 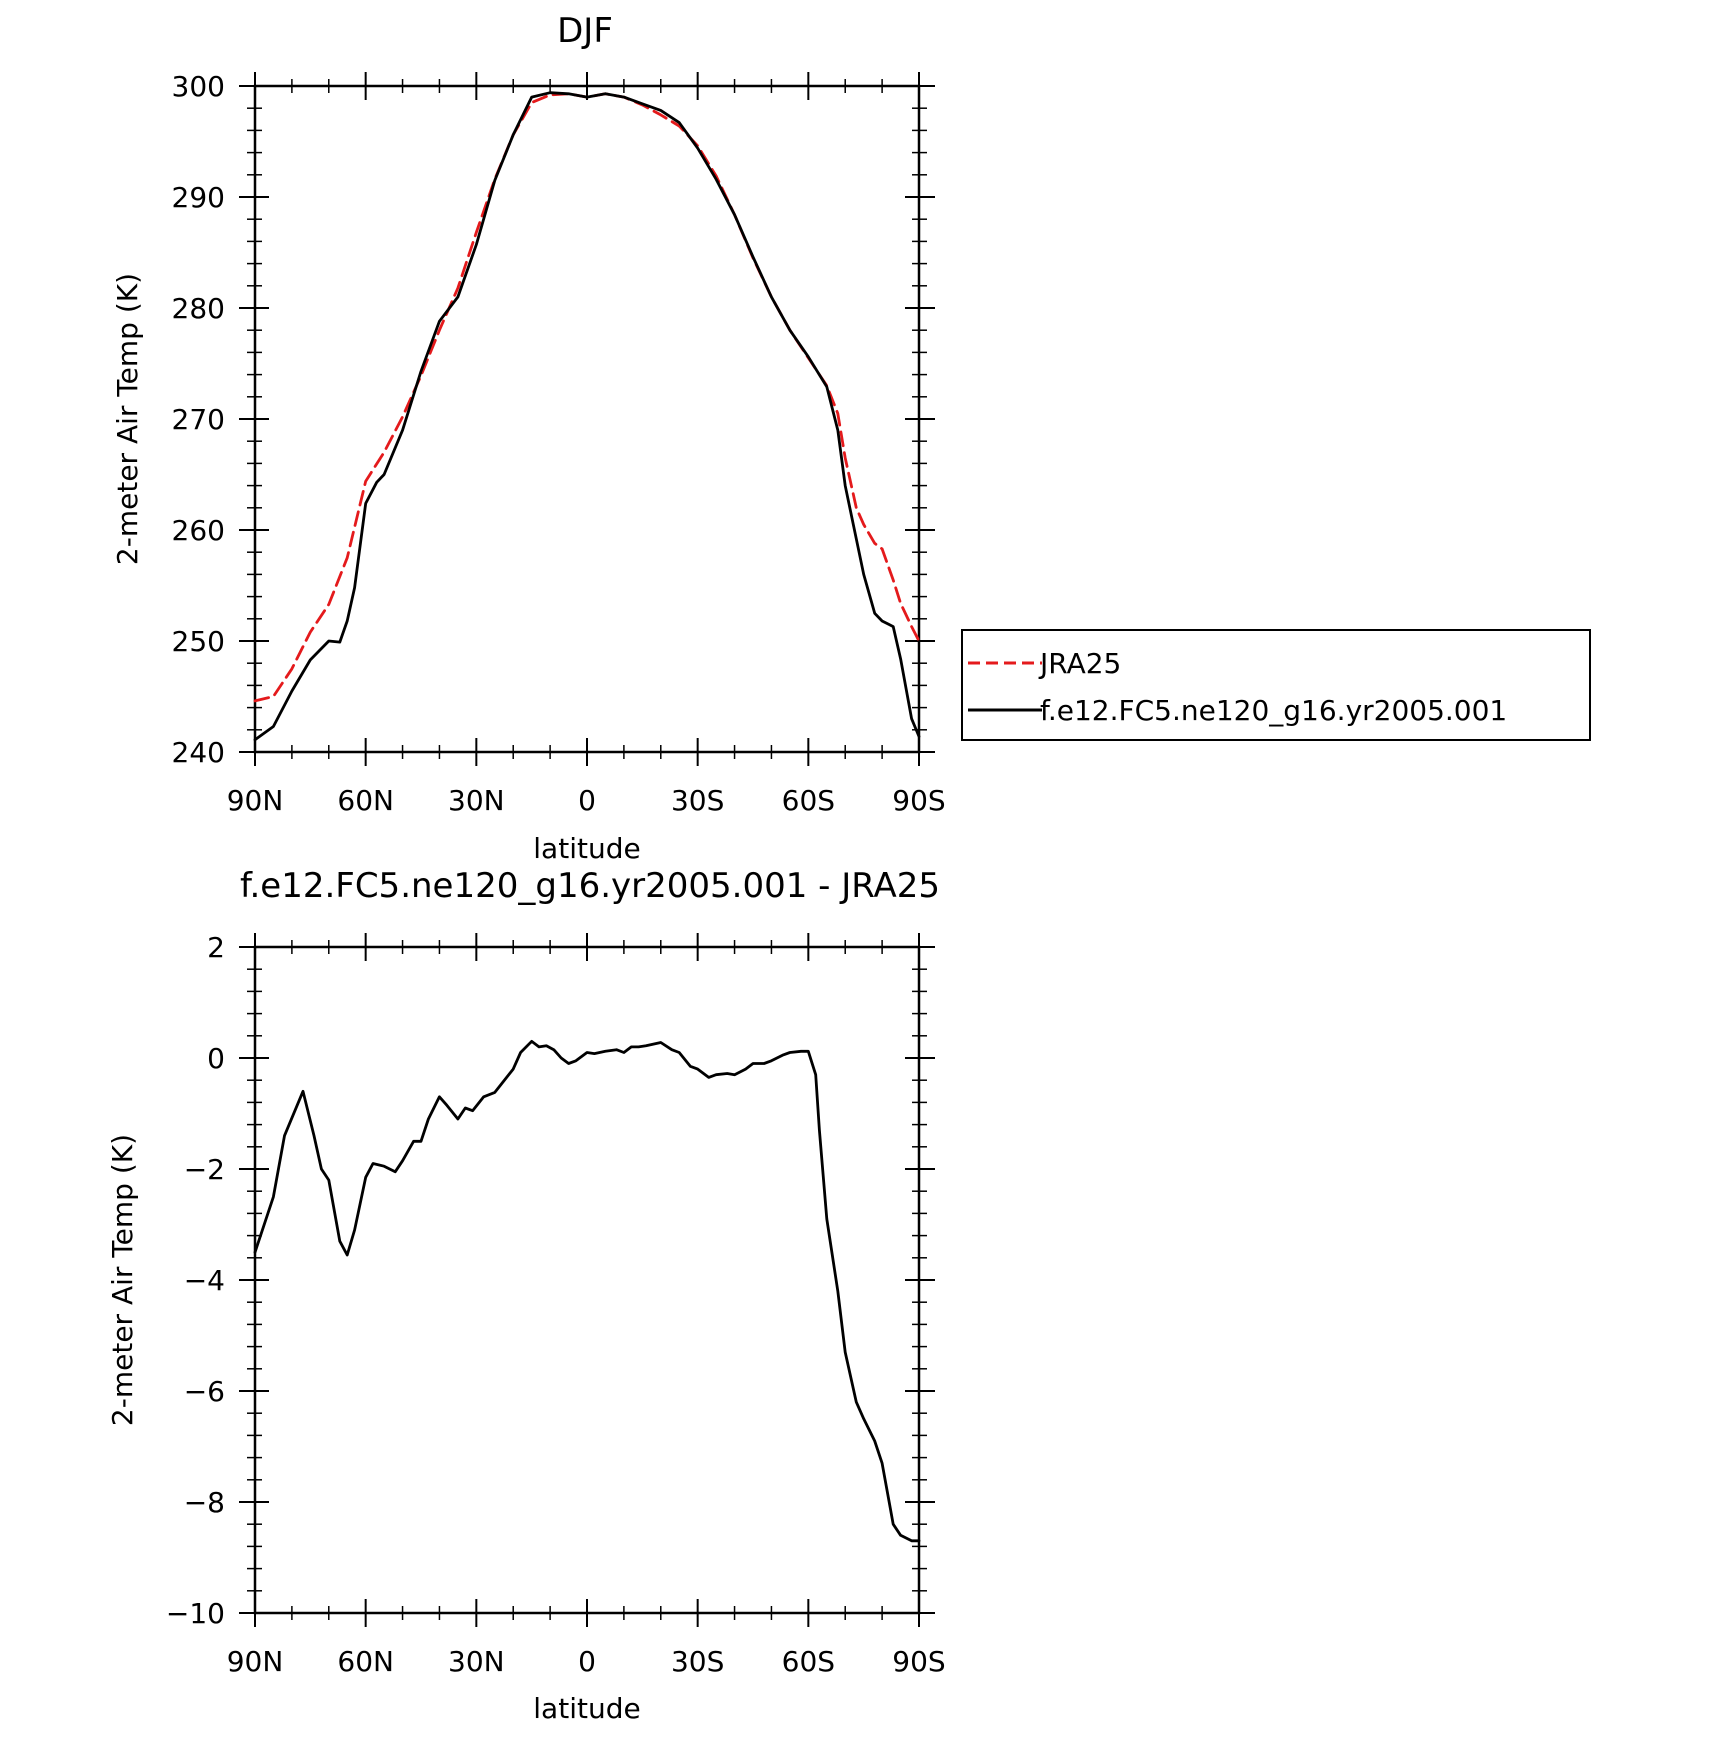 What do you see at coordinates (216, 947) in the screenshot?
I see `y-tick-label: 2` at bounding box center [216, 947].